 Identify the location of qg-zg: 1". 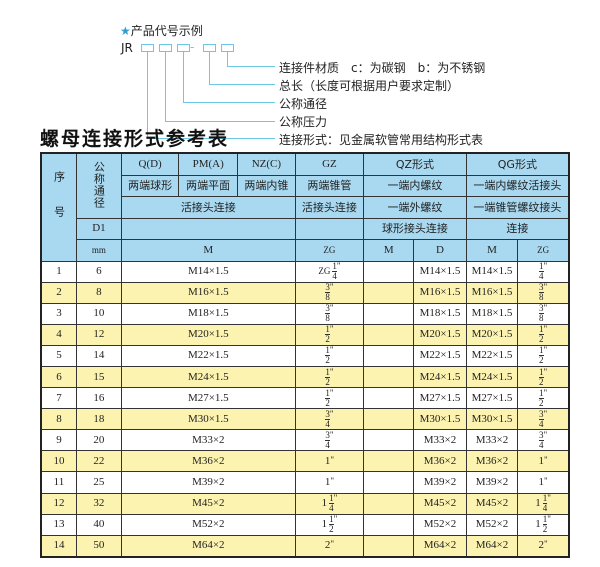
(543, 482).